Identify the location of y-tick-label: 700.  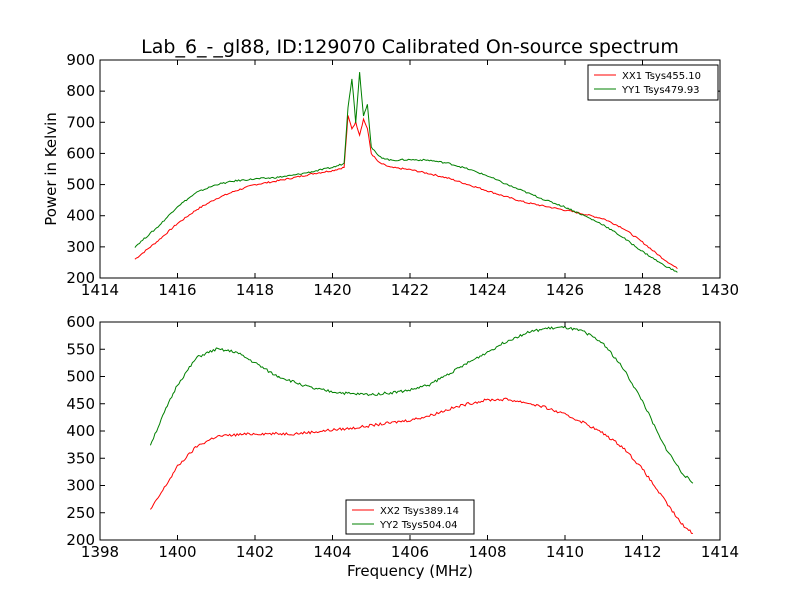
(80, 122).